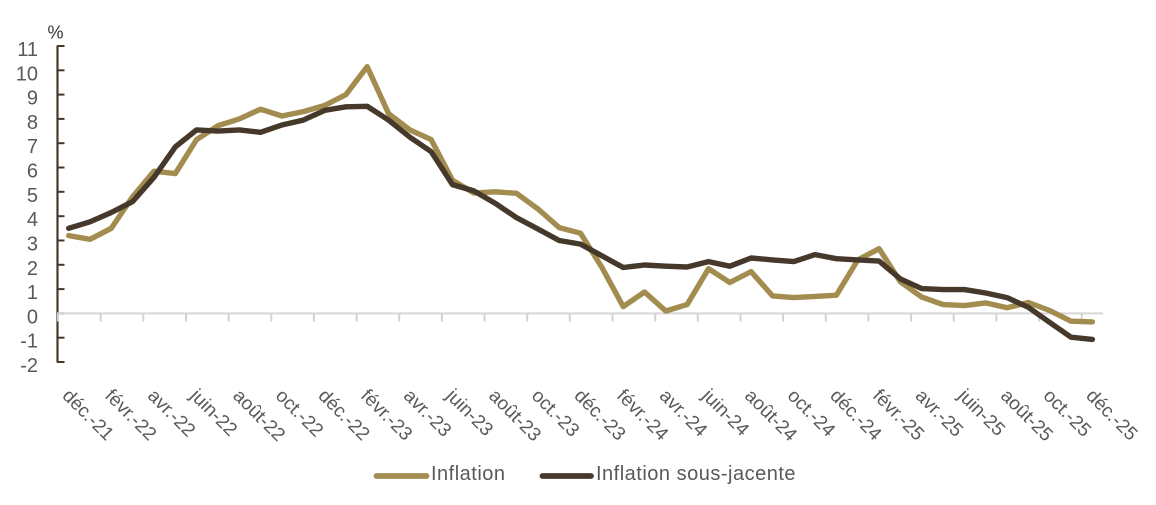  Describe the element at coordinates (32, 123) in the screenshot. I see `svg-text: 8` at that location.